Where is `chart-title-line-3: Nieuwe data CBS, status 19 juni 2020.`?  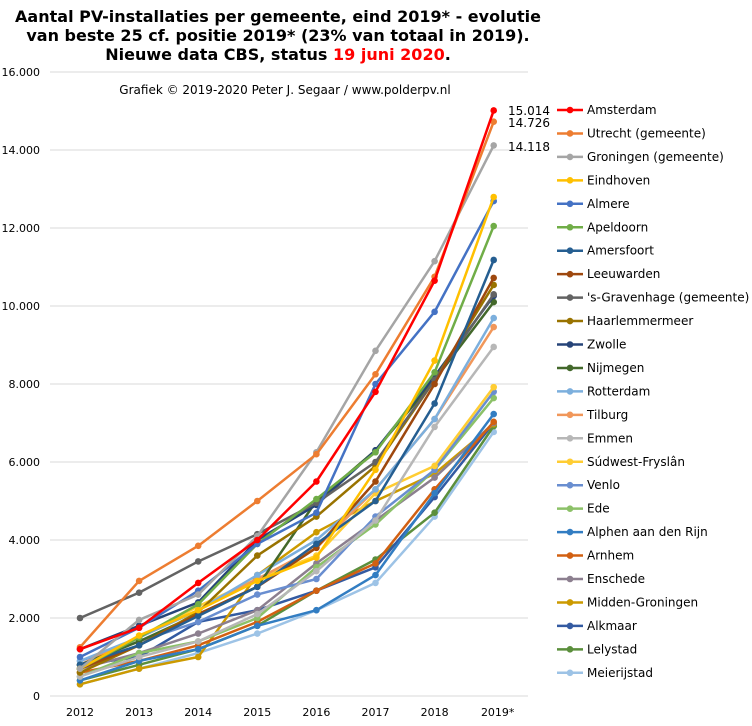
chart-title-line-3: Nieuwe data CBS, status 19 juni 2020. is located at coordinates (278, 54).